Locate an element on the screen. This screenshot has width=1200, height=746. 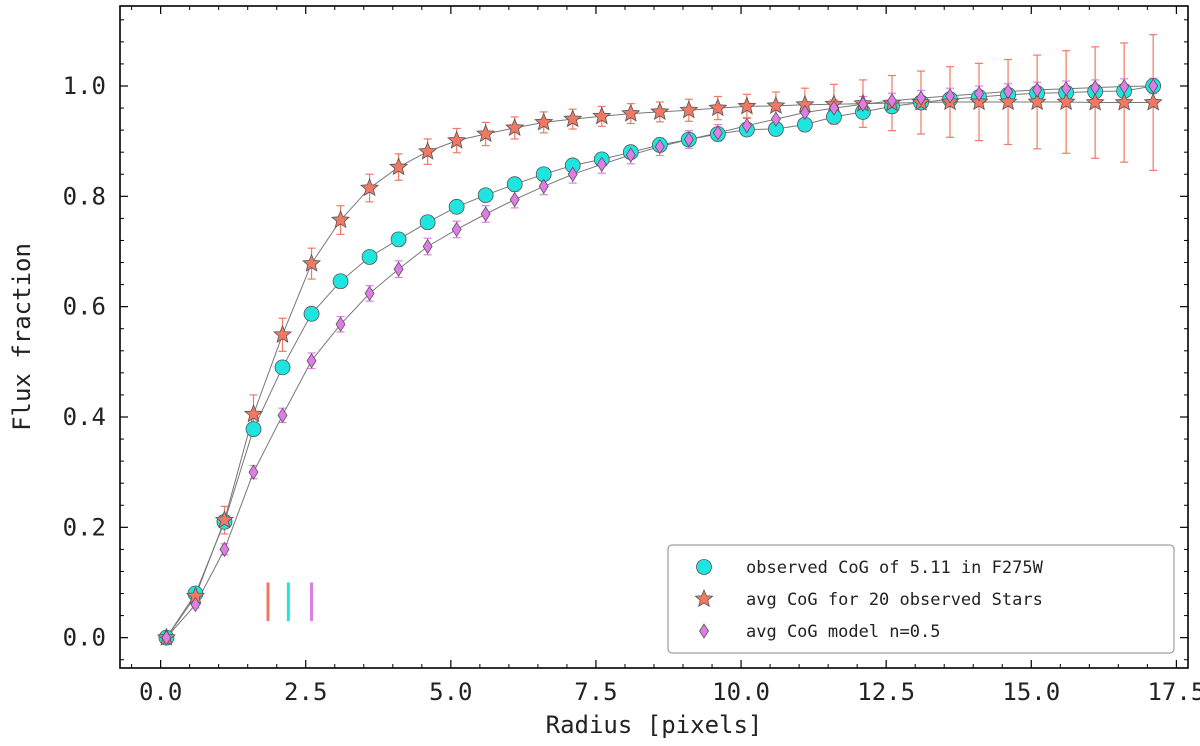
y-tick-label: 0.6 is located at coordinates (84, 307).